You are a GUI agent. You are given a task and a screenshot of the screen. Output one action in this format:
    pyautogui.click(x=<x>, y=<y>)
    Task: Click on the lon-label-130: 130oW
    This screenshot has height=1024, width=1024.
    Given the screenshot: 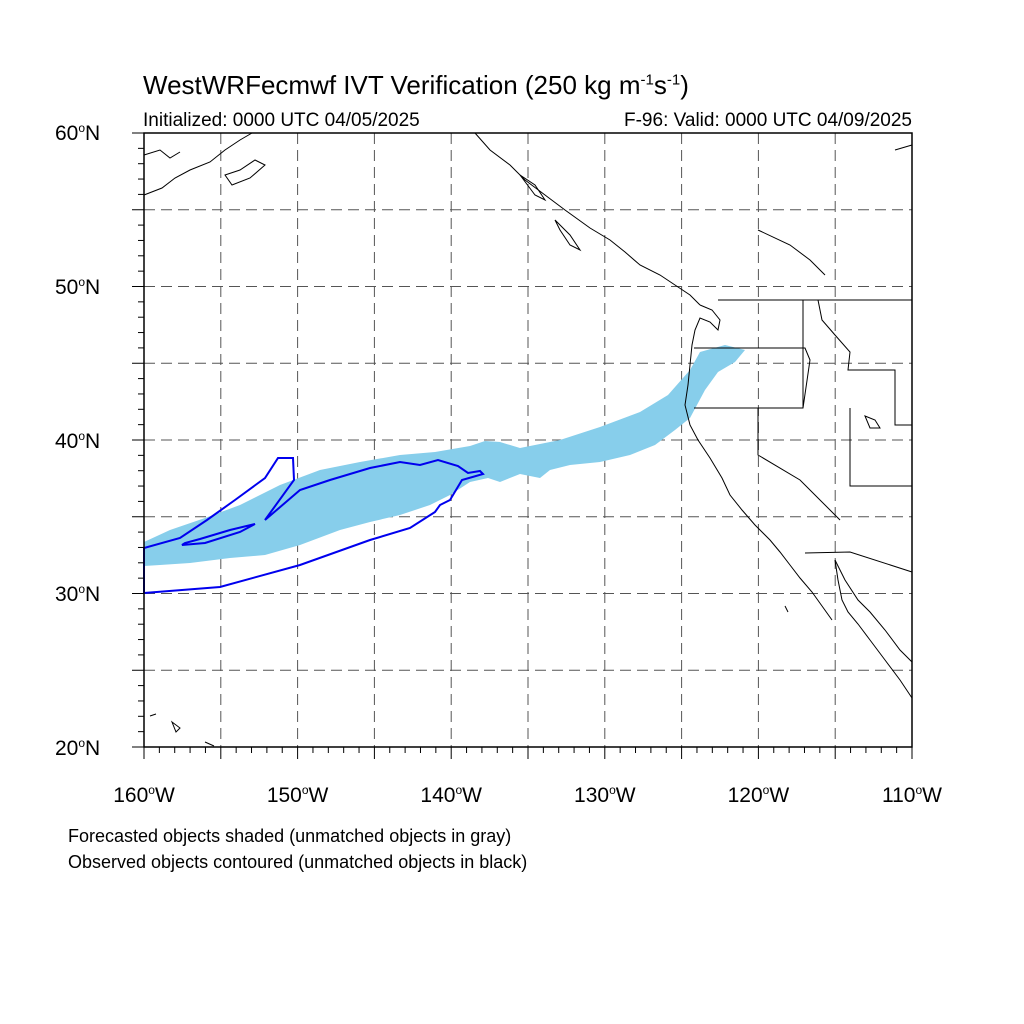 What is the action you would take?
    pyautogui.click(x=605, y=795)
    